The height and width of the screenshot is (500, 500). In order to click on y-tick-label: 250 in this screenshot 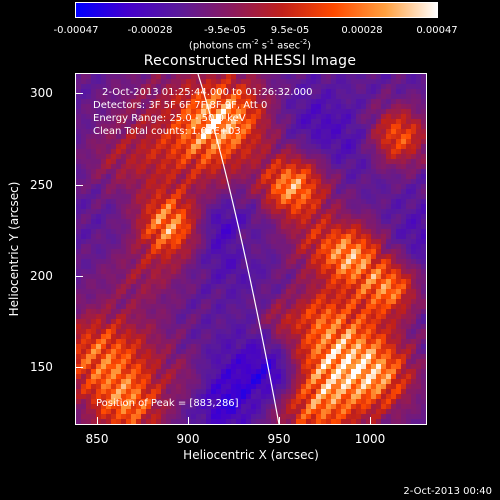, I will do `click(41, 185)`.